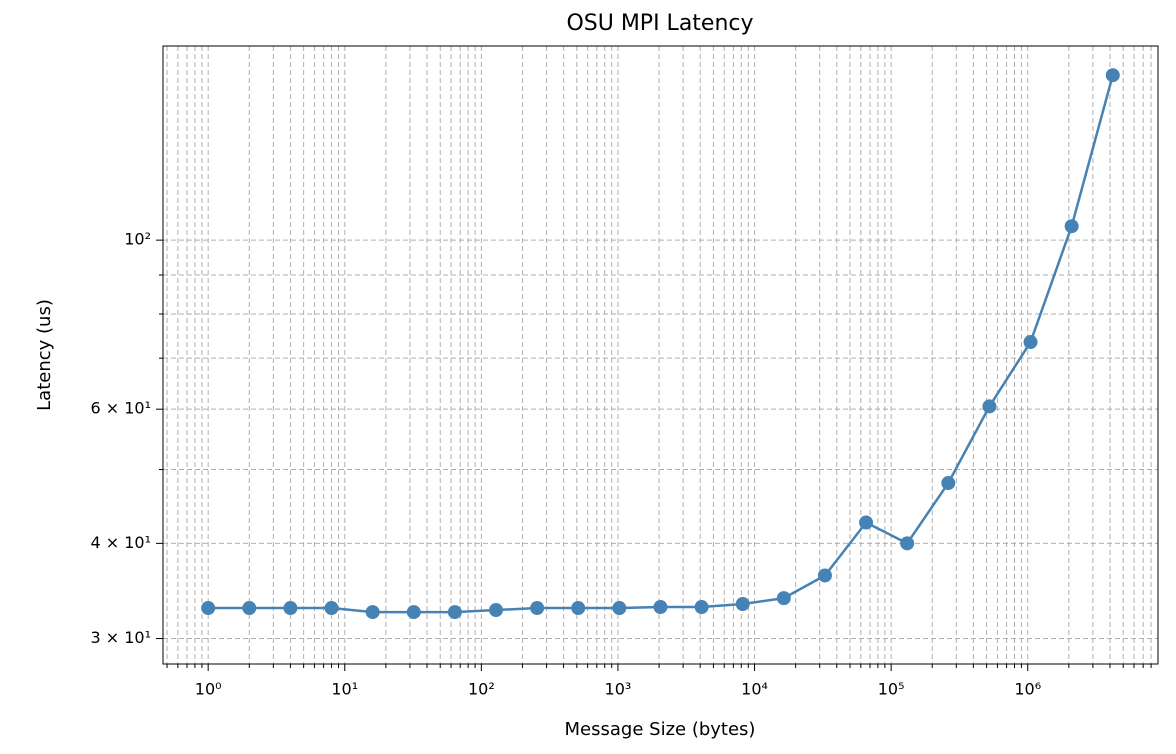 This screenshot has width=1176, height=754. What do you see at coordinates (618, 689) in the screenshot?
I see `x-tick-label: 10³` at bounding box center [618, 689].